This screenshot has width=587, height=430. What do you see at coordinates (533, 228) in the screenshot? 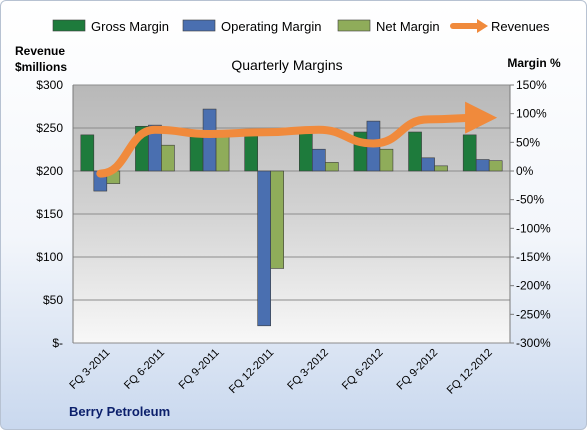
I see `right-tick-label: -100%` at bounding box center [533, 228].